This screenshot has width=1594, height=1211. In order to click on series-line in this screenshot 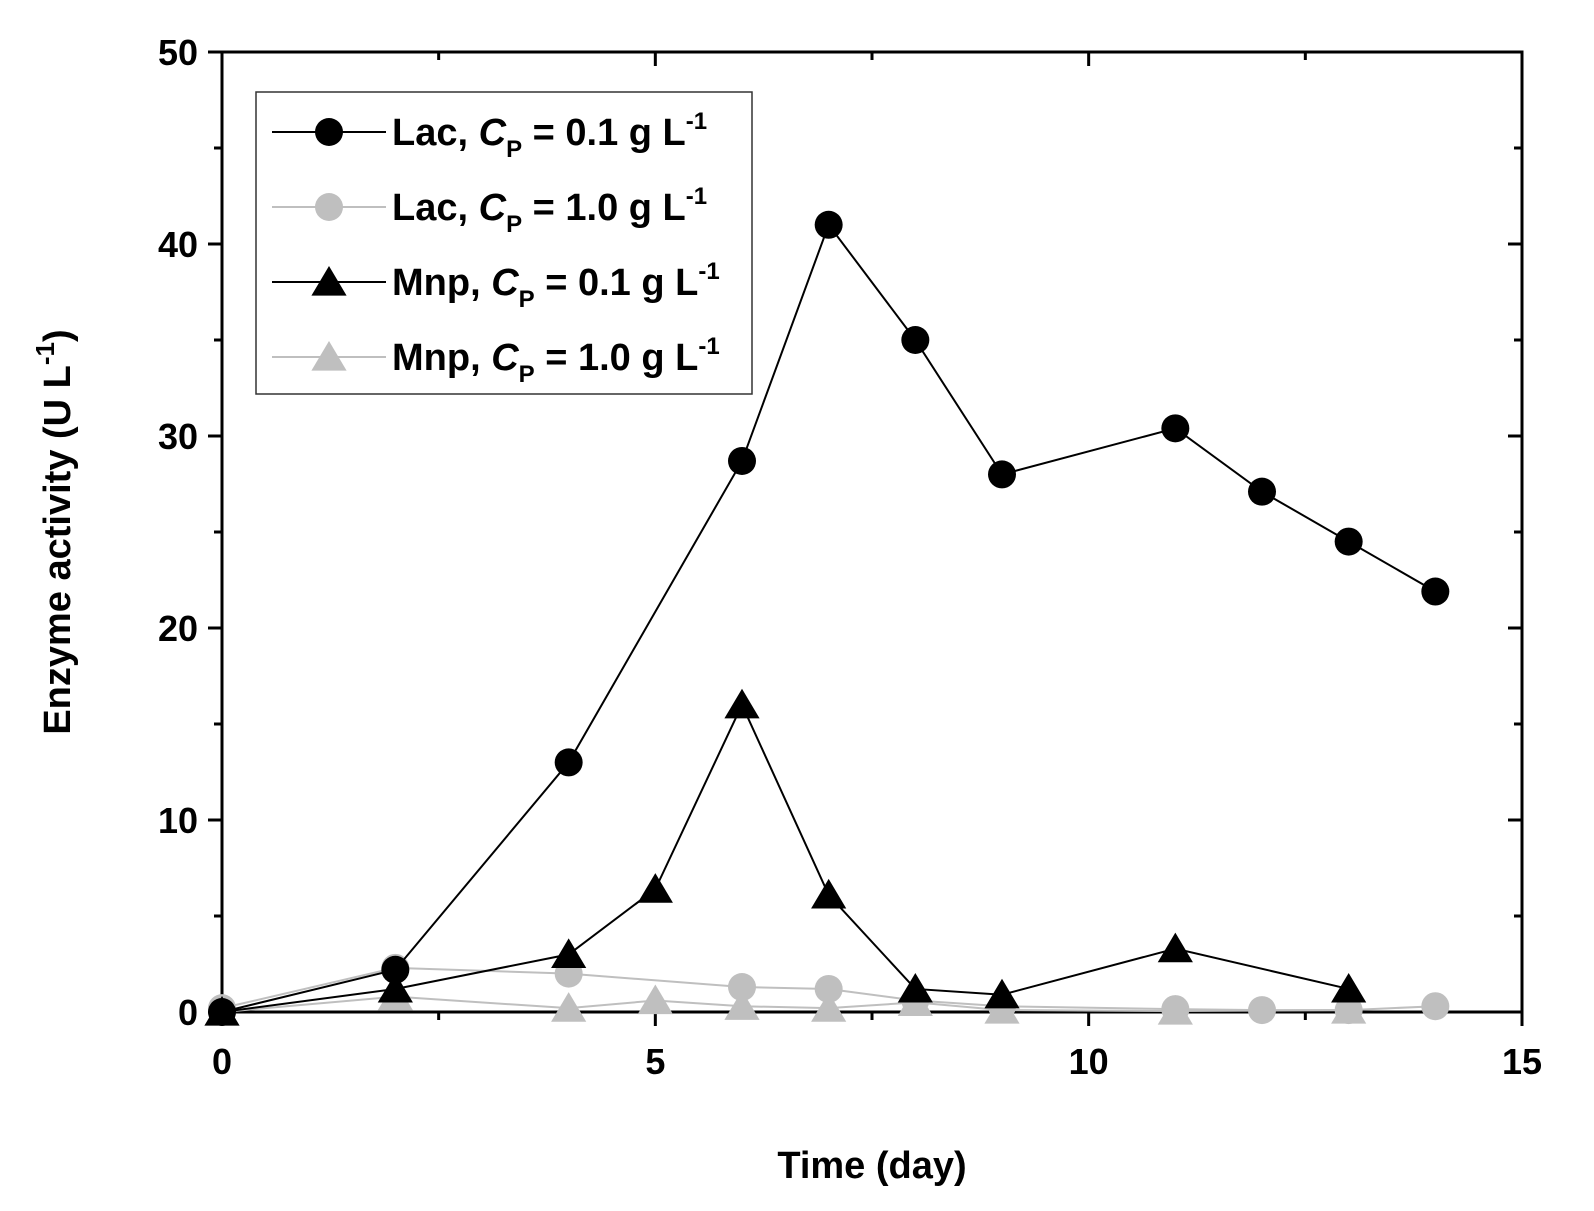, I will do `click(785, 1004)`.